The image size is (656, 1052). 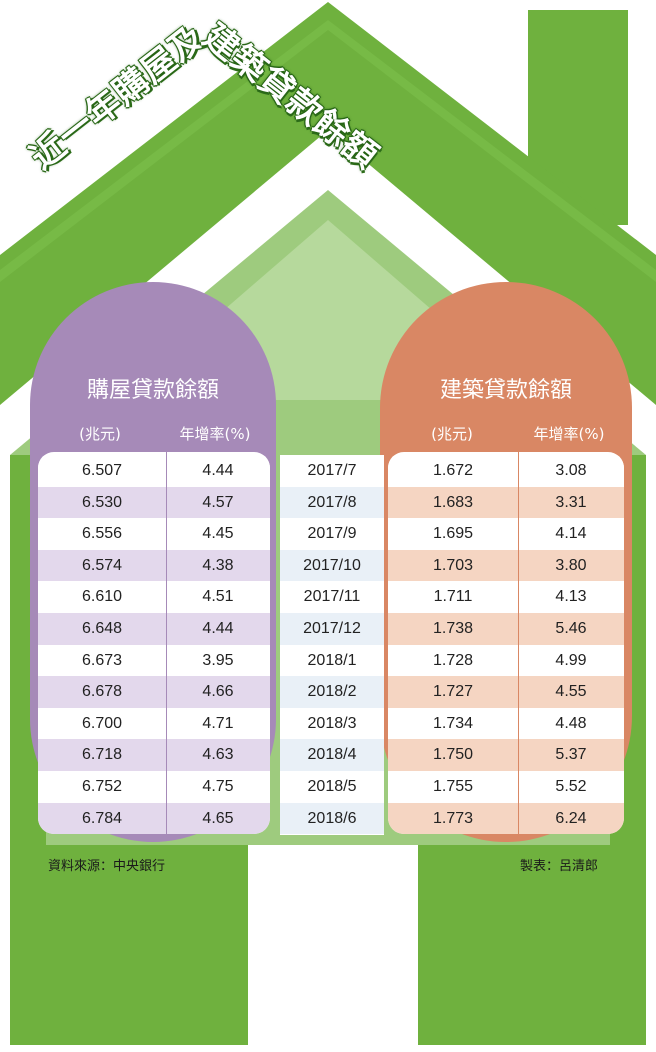 What do you see at coordinates (215, 434) in the screenshot?
I see `left-col2-header: 年增率(%)` at bounding box center [215, 434].